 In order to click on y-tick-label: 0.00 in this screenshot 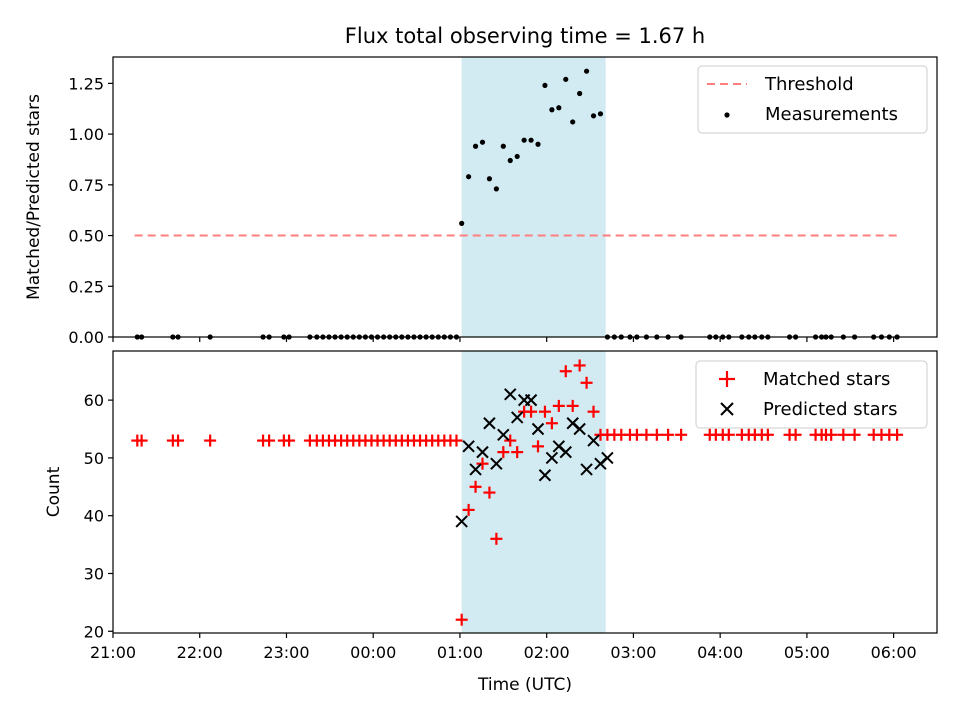, I will do `click(86, 337)`.